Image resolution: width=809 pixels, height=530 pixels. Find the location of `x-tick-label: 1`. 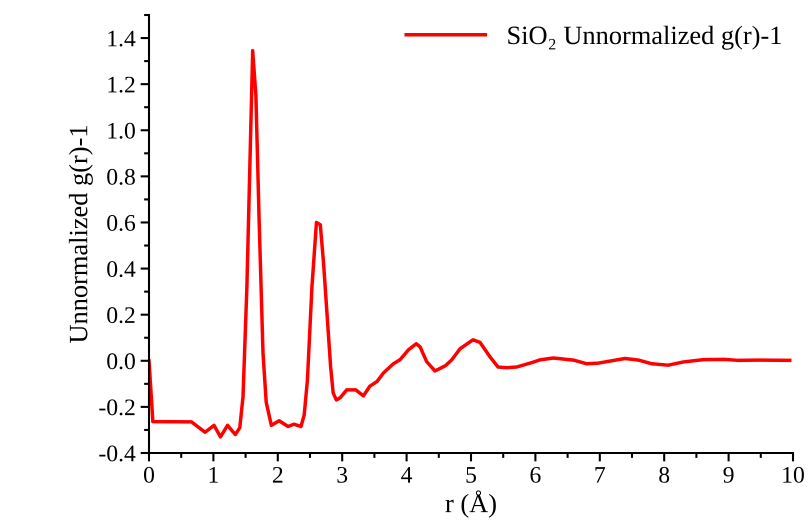

x-tick-label: 1 is located at coordinates (214, 474).